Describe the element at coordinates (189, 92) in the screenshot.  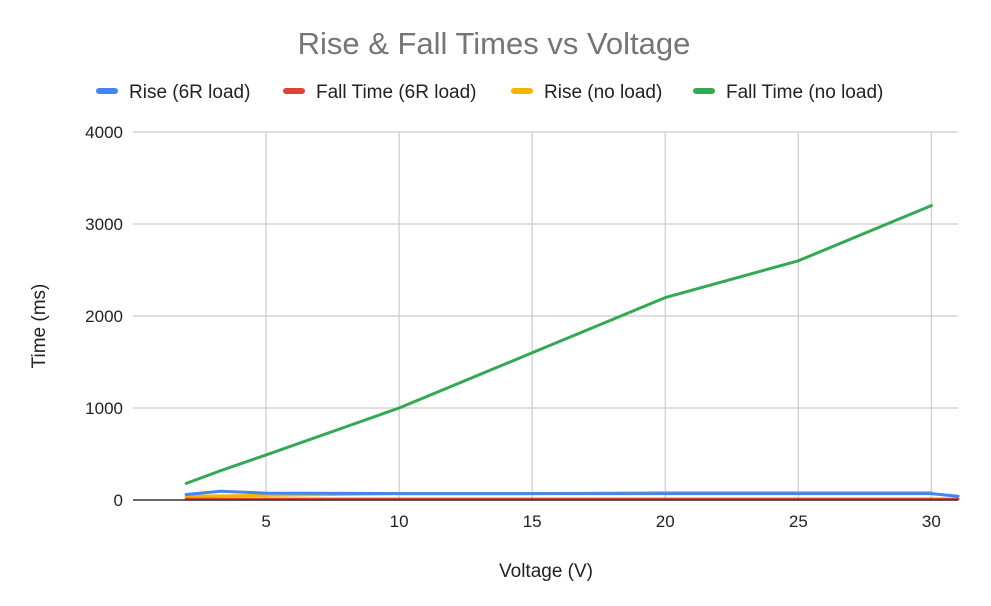
I see `legend-label: Rise (6R load)` at that location.